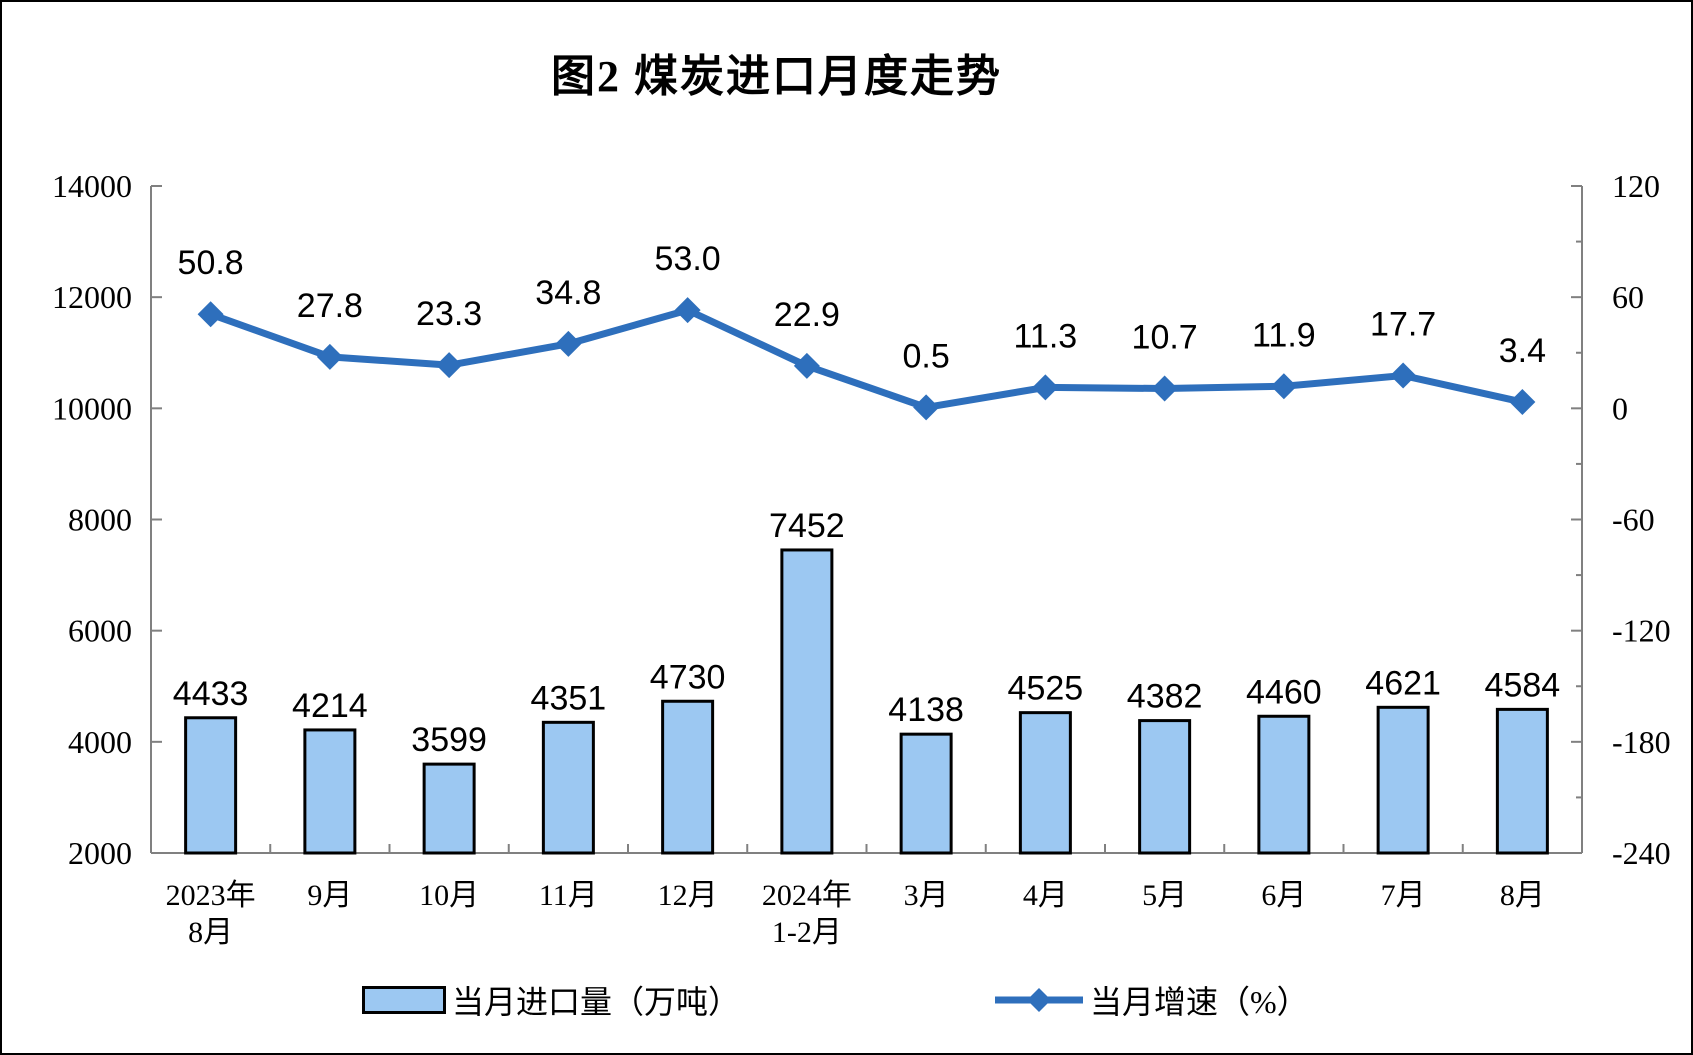 The width and height of the screenshot is (1693, 1055). I want to click on bar-value-label: 4460, so click(1284, 692).